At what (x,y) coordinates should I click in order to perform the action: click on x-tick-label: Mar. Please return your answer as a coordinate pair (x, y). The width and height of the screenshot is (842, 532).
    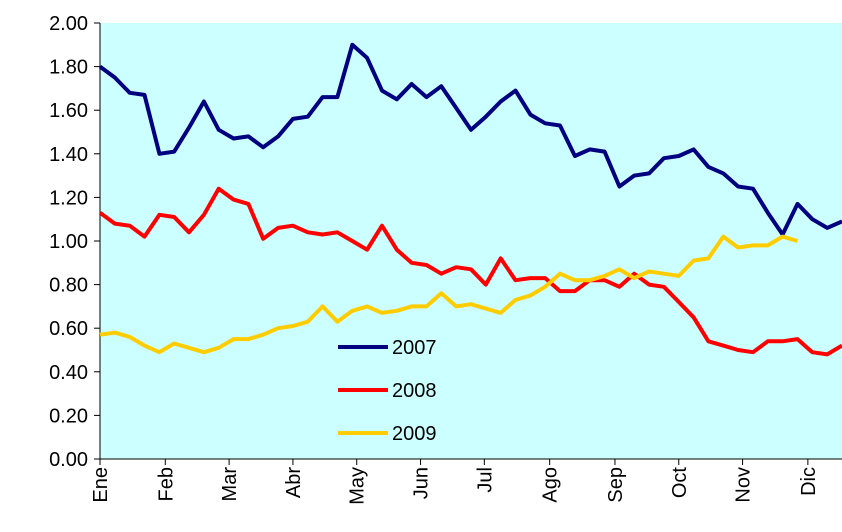
    Looking at the image, I should click on (230, 484).